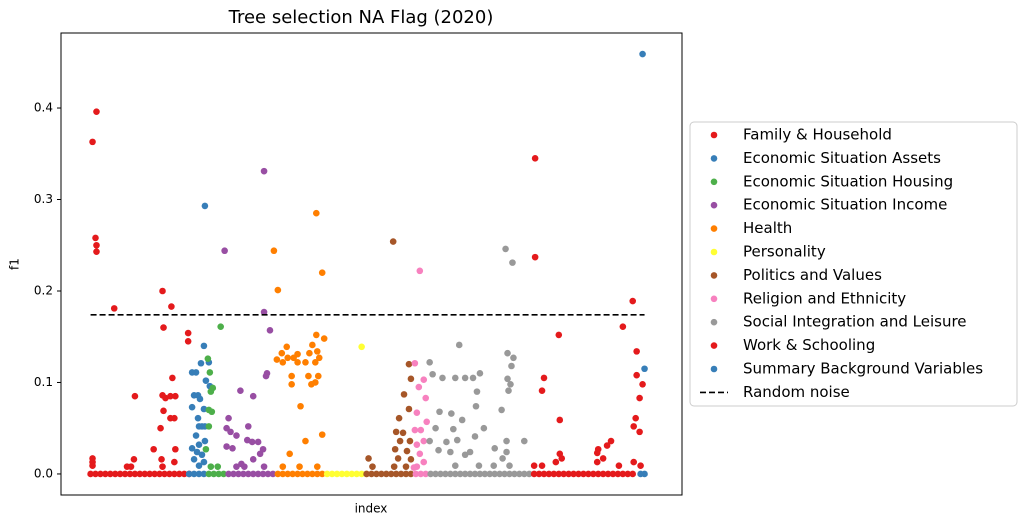  What do you see at coordinates (784, 252) in the screenshot?
I see `legend-label: Personality` at bounding box center [784, 252].